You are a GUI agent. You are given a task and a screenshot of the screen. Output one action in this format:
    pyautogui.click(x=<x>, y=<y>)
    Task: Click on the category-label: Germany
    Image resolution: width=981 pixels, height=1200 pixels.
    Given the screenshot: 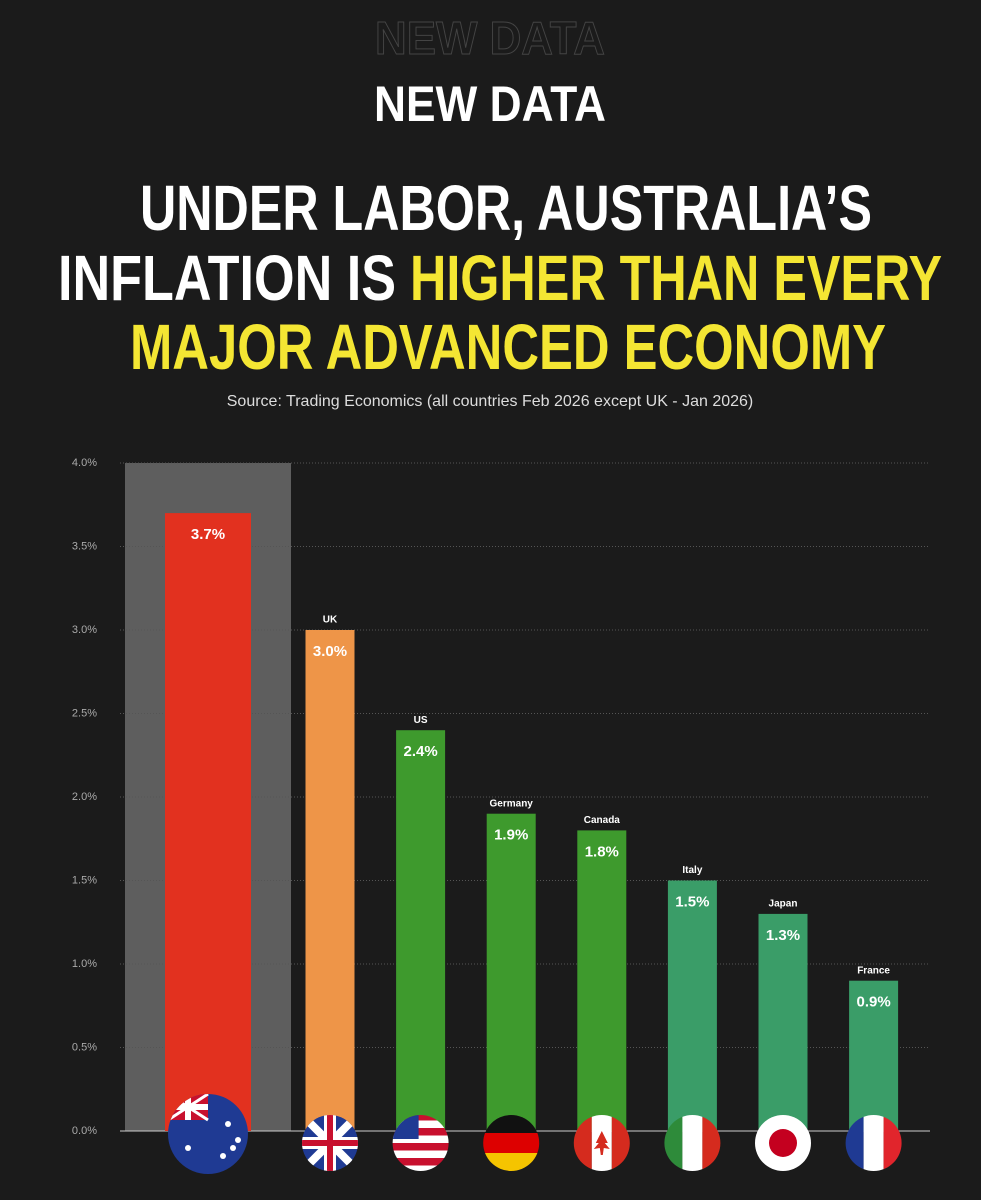 What is the action you would take?
    pyautogui.click(x=512, y=803)
    